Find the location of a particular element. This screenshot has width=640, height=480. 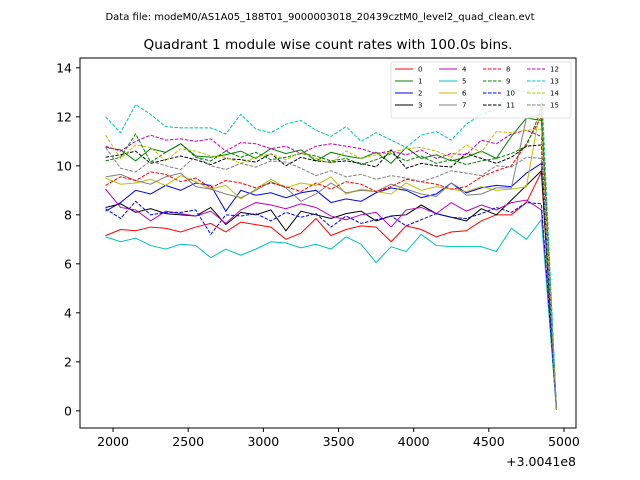

x-tick-label: 3500 is located at coordinates (339, 441).